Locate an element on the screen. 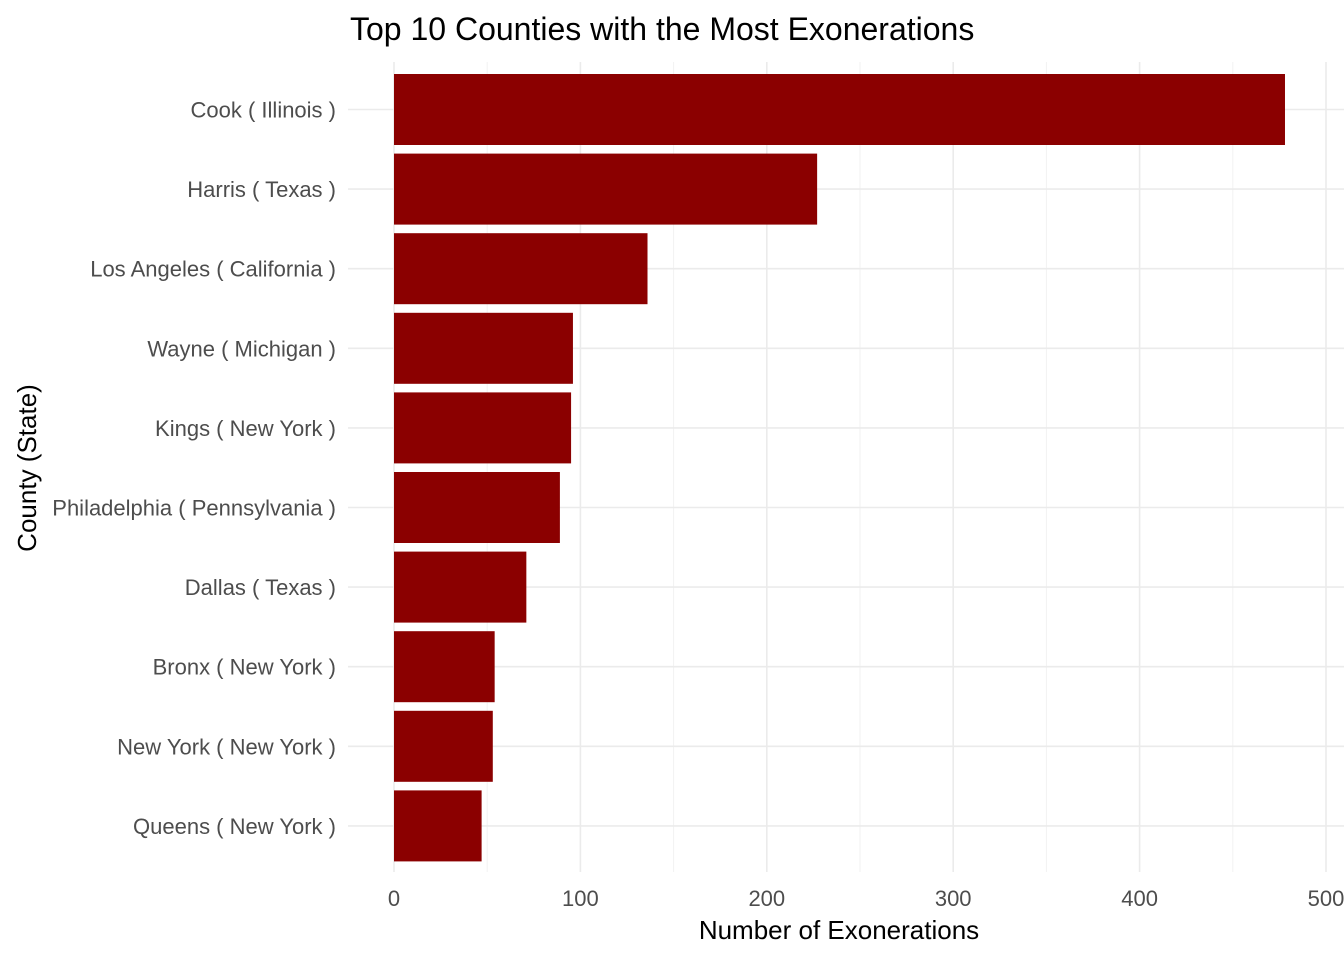  x-tick-label: 500 is located at coordinates (1326, 898).